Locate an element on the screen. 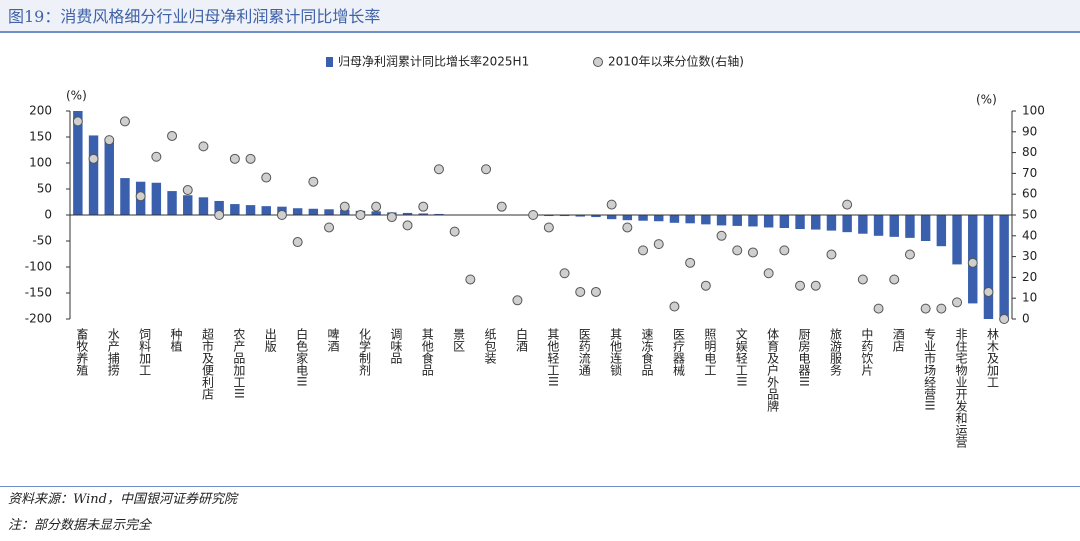  y-tick-label: -200 is located at coordinates (38, 319).